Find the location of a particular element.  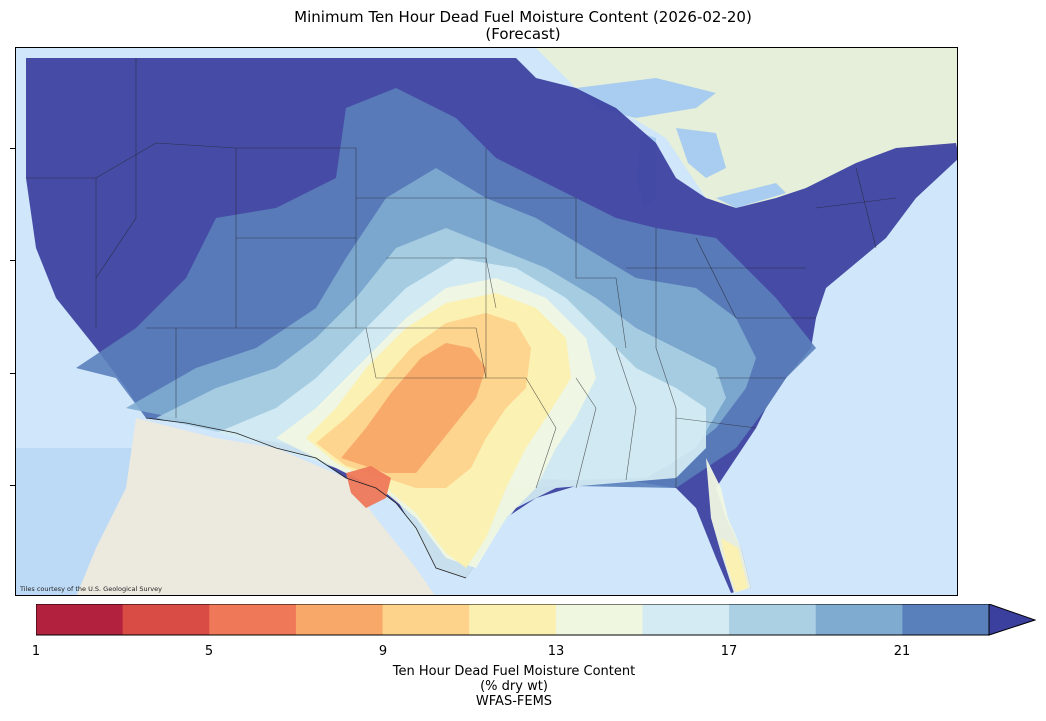

colorbar-tick-label: 17 is located at coordinates (729, 651).